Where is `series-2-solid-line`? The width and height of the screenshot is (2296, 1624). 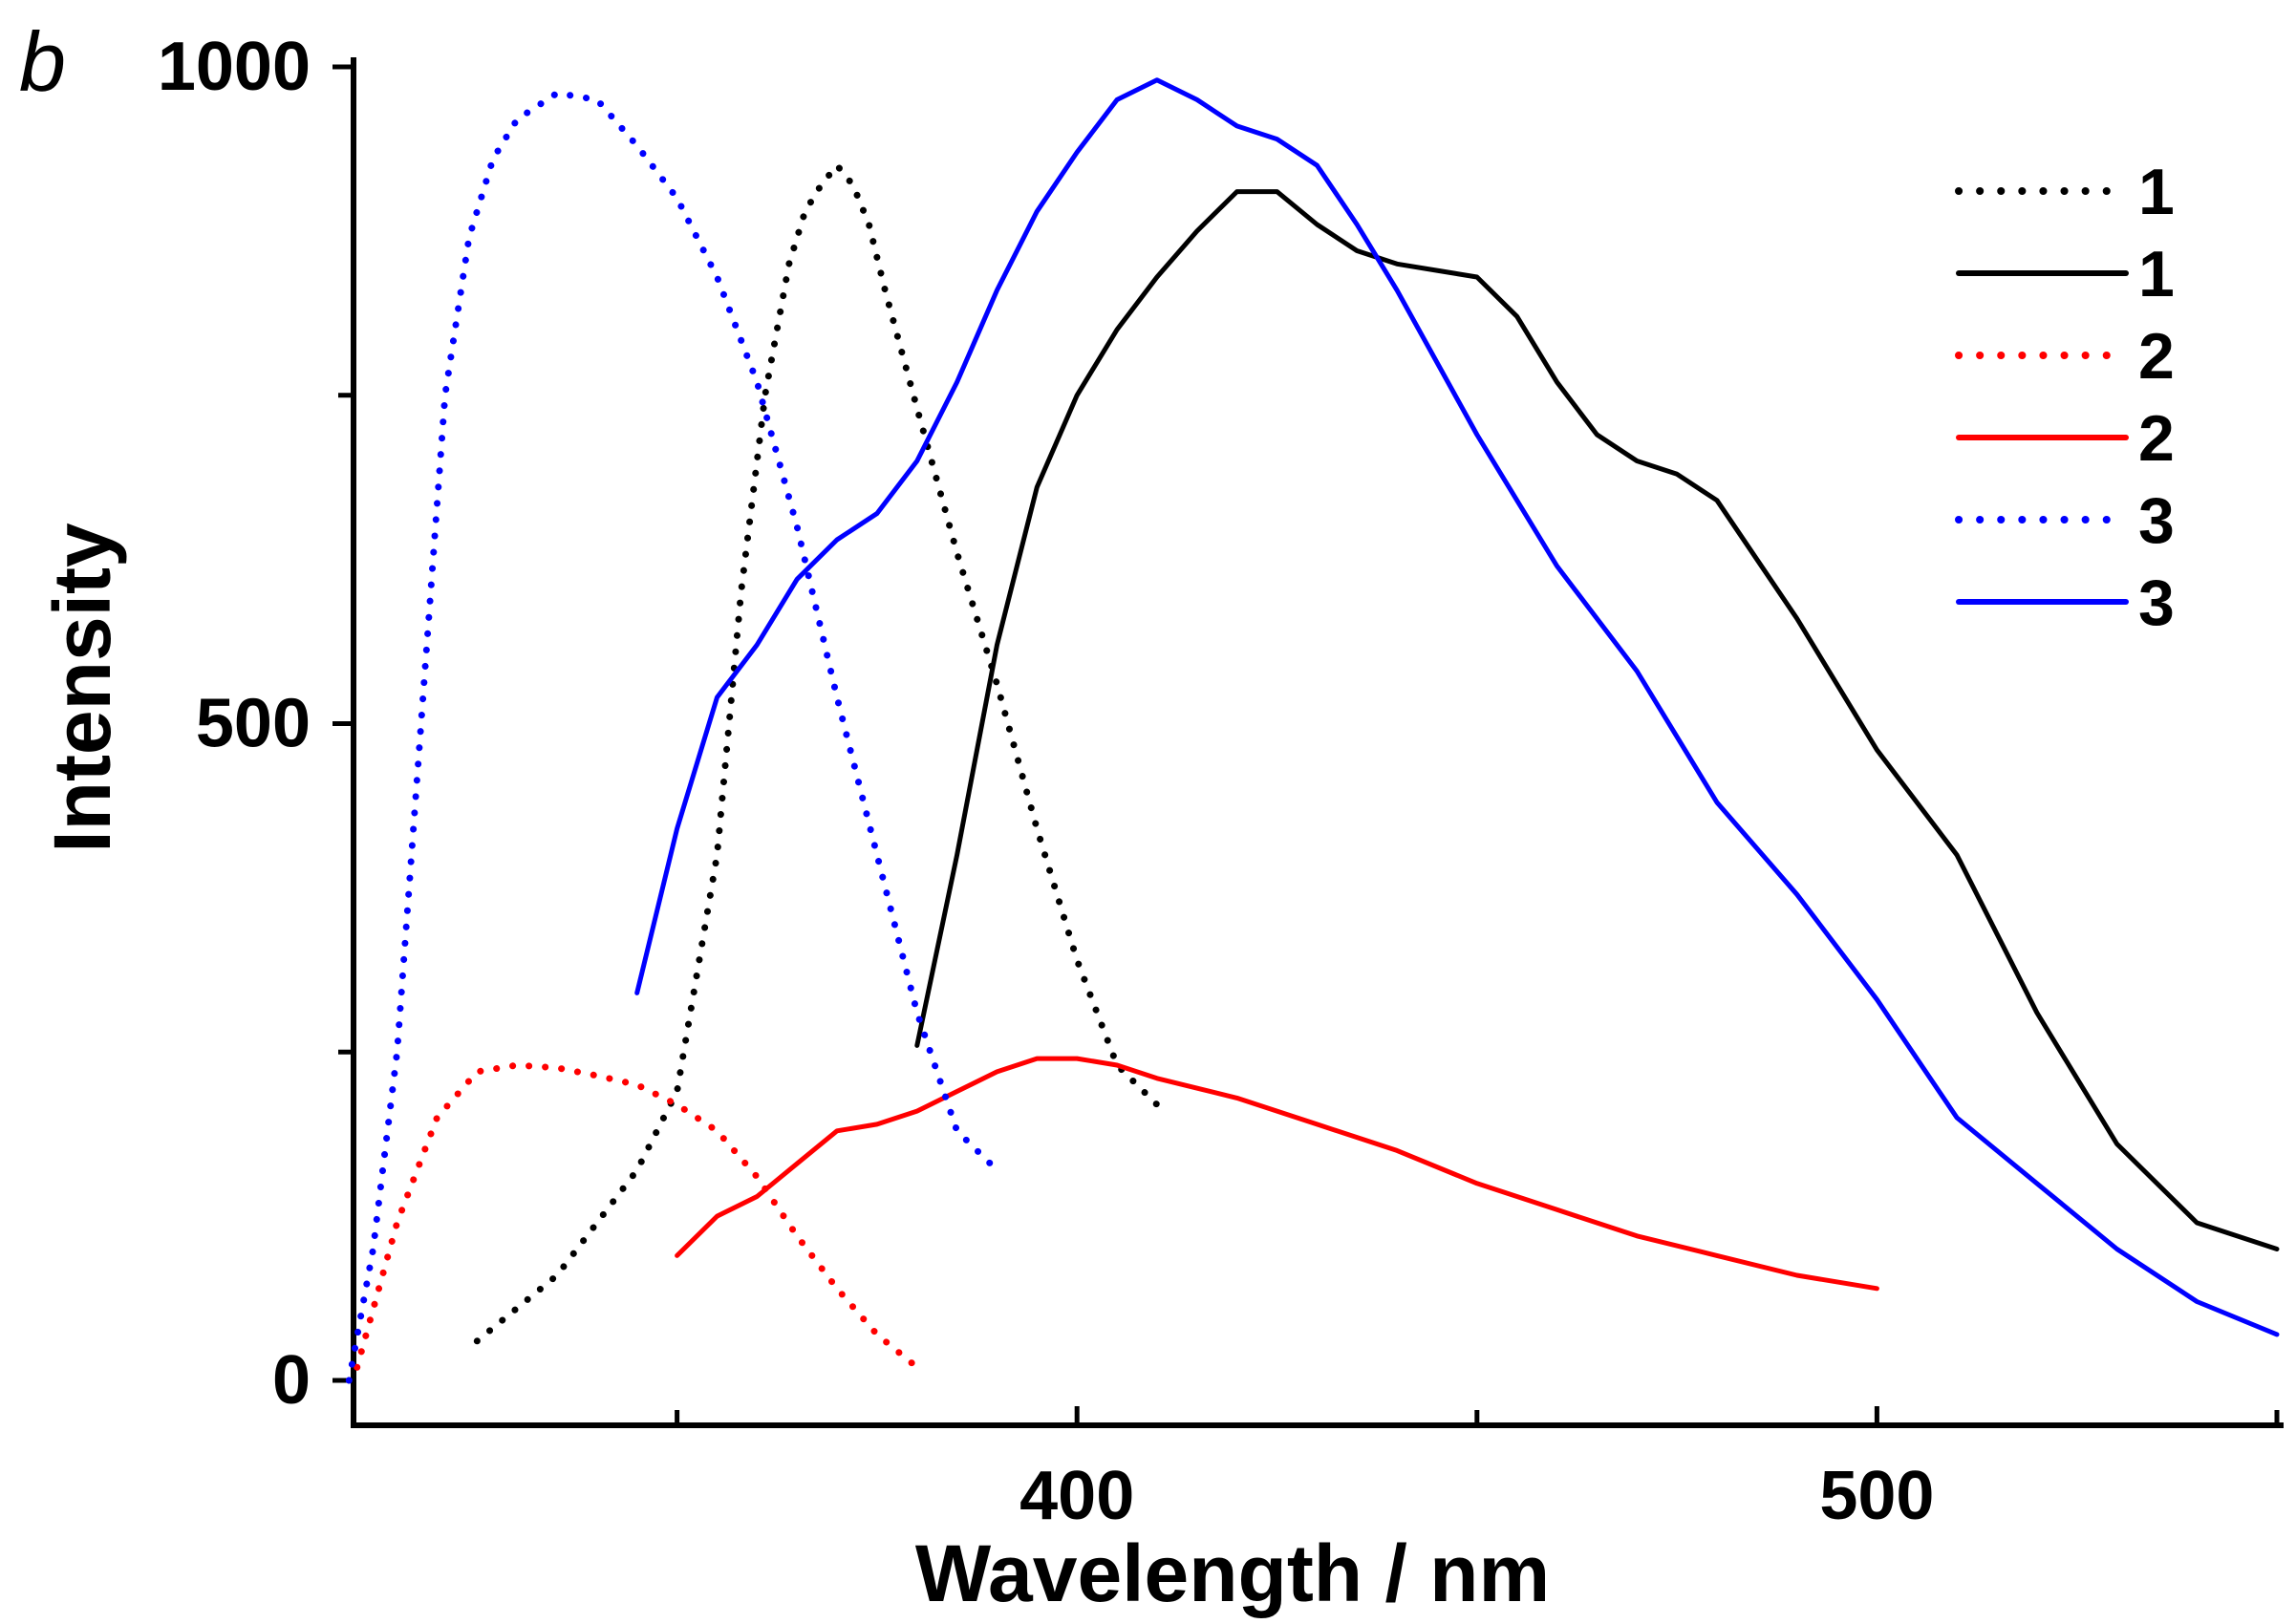
series-2-solid-line is located at coordinates (1277, 1174).